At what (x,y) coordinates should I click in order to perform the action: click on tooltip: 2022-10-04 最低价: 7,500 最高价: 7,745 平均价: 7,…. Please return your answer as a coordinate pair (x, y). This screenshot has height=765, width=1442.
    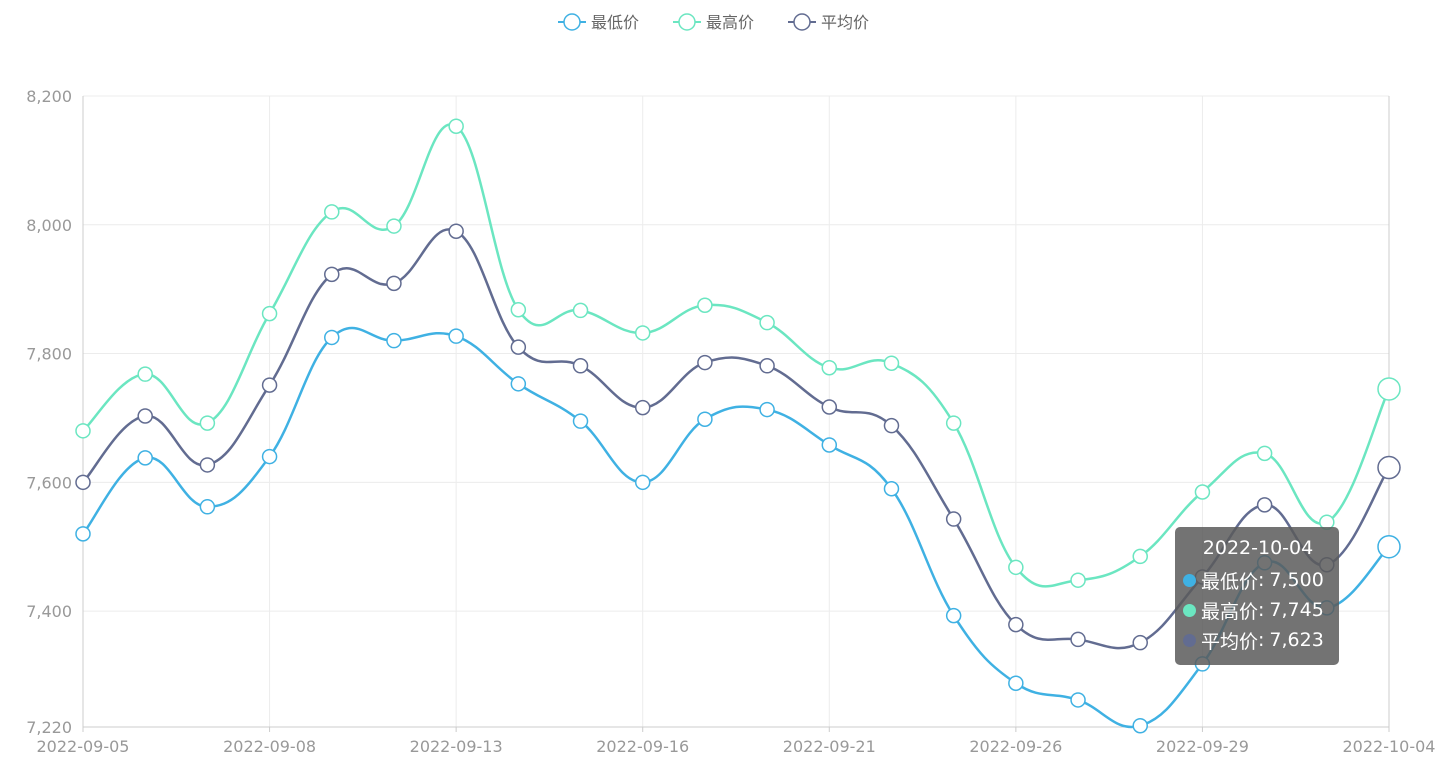
    Looking at the image, I should click on (1257, 596).